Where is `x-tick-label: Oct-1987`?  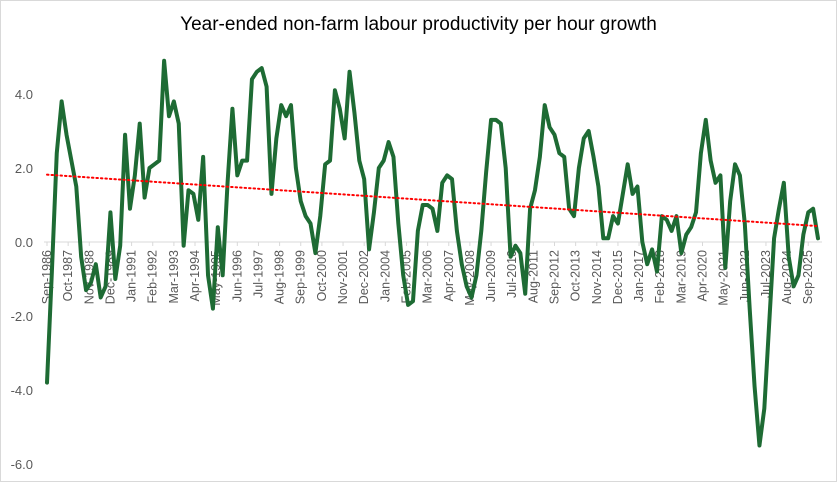
x-tick-label: Oct-1987 is located at coordinates (68, 275).